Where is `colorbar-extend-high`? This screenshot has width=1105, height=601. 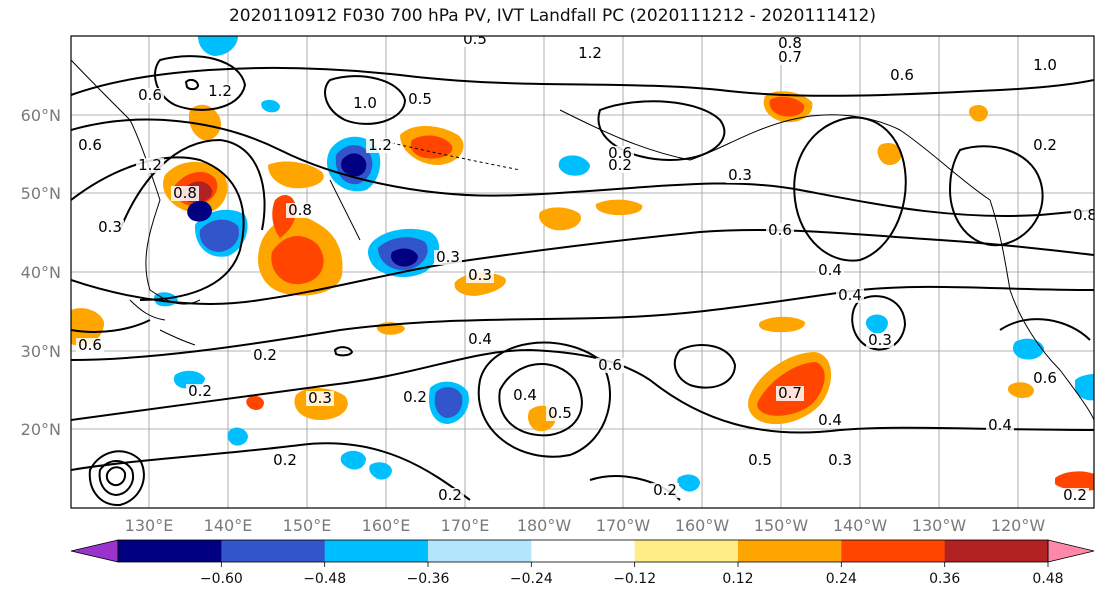
colorbar-extend-high is located at coordinates (1071, 551).